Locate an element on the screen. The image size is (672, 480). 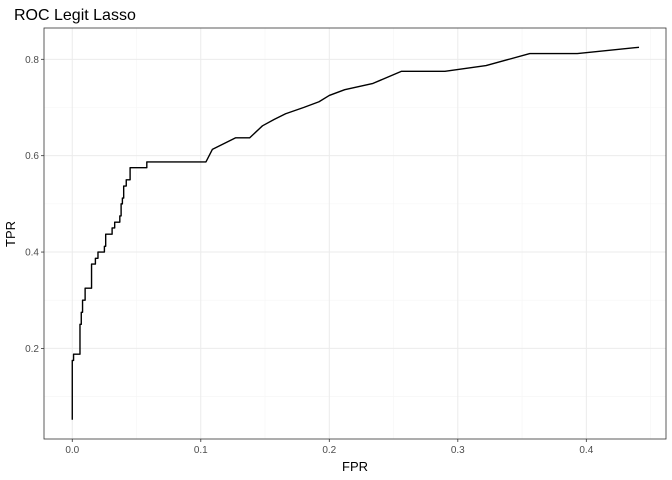
y-axis: 0.2 0.4 0.6 0.8 is located at coordinates (34, 205).